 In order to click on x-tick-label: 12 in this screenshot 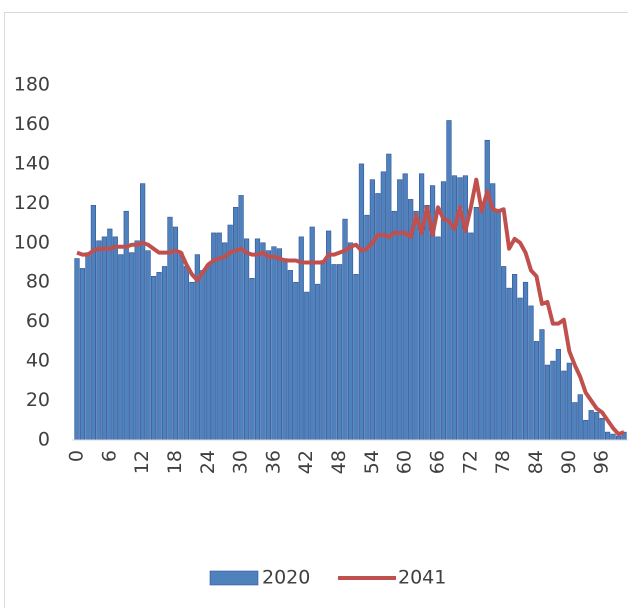, I will do `click(142, 462)`.